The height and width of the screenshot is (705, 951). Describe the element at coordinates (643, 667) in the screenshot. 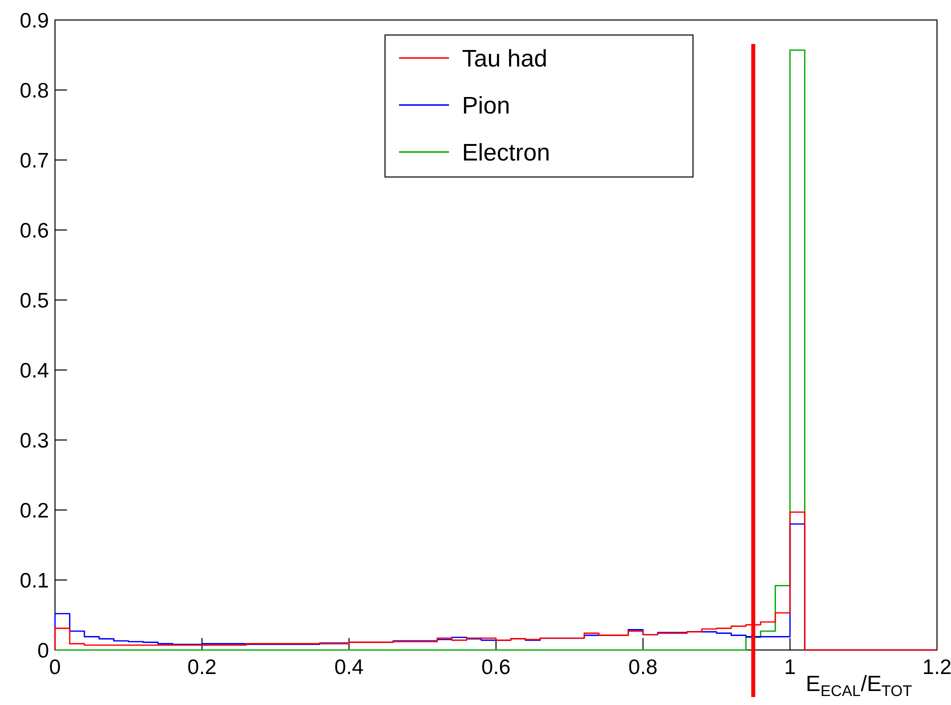

I see `x-tick-label: 0.8` at that location.